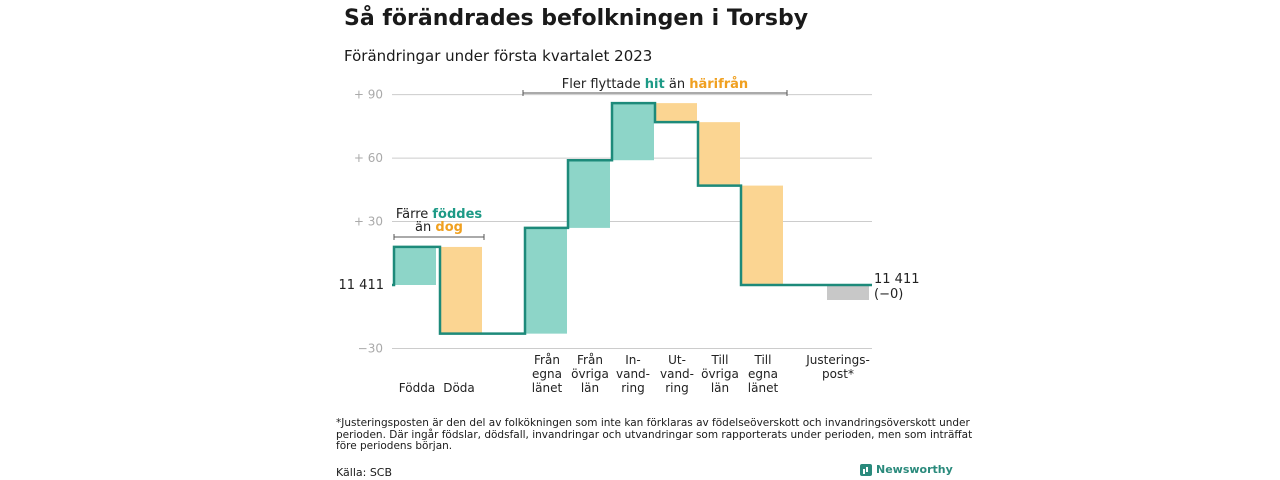 Image resolution: width=1280 pixels, height=480 pixels. What do you see at coordinates (838, 374) in the screenshot?
I see `category-label: post*` at bounding box center [838, 374].